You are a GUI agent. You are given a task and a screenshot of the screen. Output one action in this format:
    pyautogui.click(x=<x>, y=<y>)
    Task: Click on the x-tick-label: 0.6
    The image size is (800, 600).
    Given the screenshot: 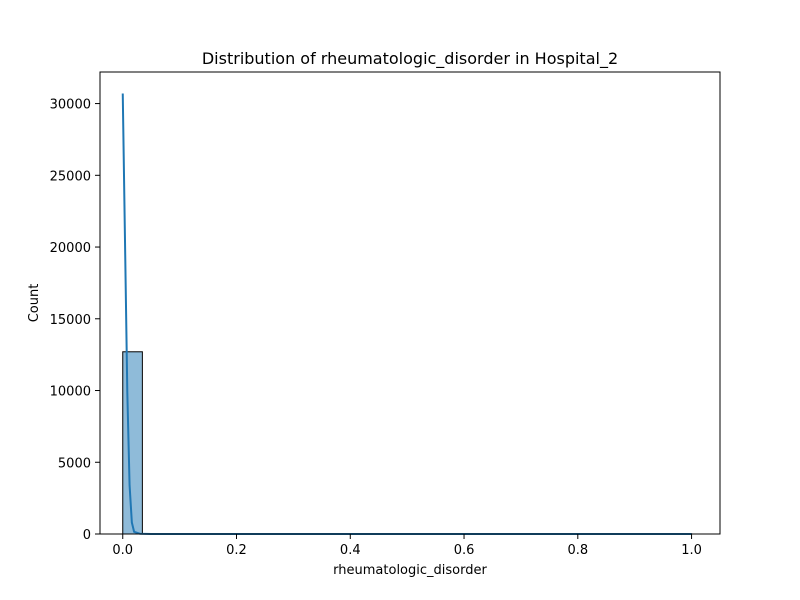 What is the action you would take?
    pyautogui.click(x=464, y=550)
    